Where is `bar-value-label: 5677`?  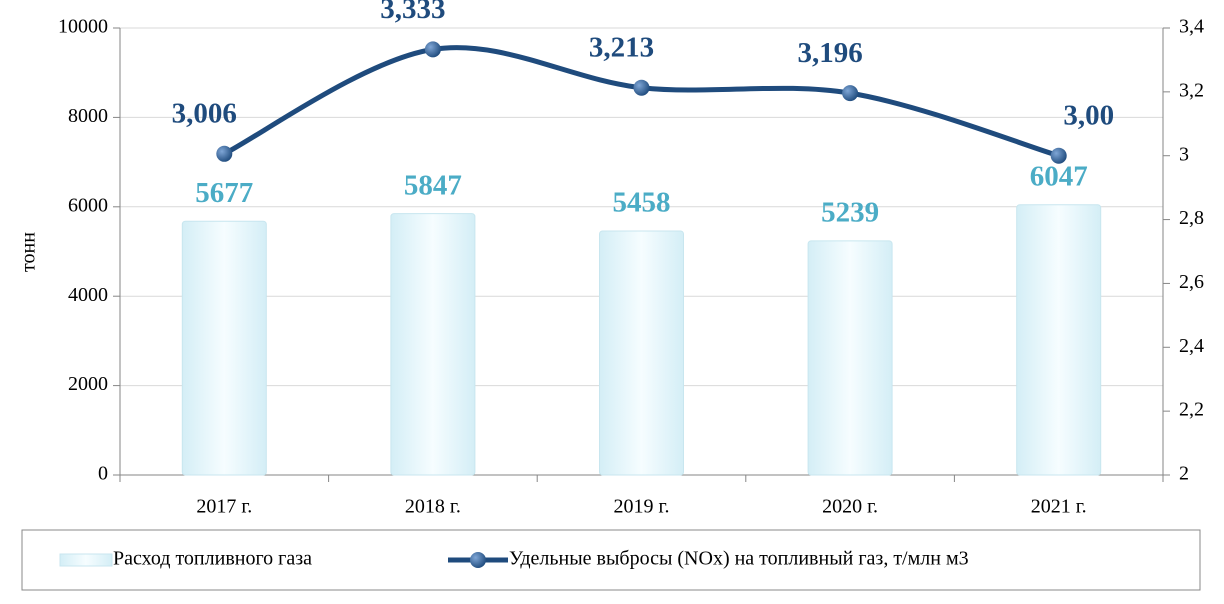 bar-value-label: 5677 is located at coordinates (224, 193).